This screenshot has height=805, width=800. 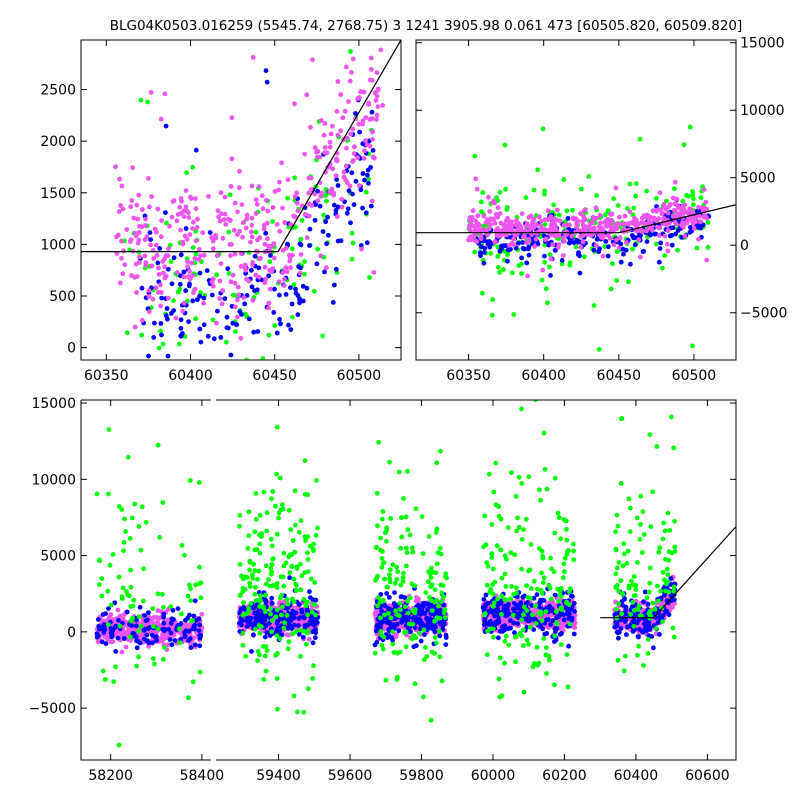 I want to click on y-tick-label: 0, so click(x=744, y=246).